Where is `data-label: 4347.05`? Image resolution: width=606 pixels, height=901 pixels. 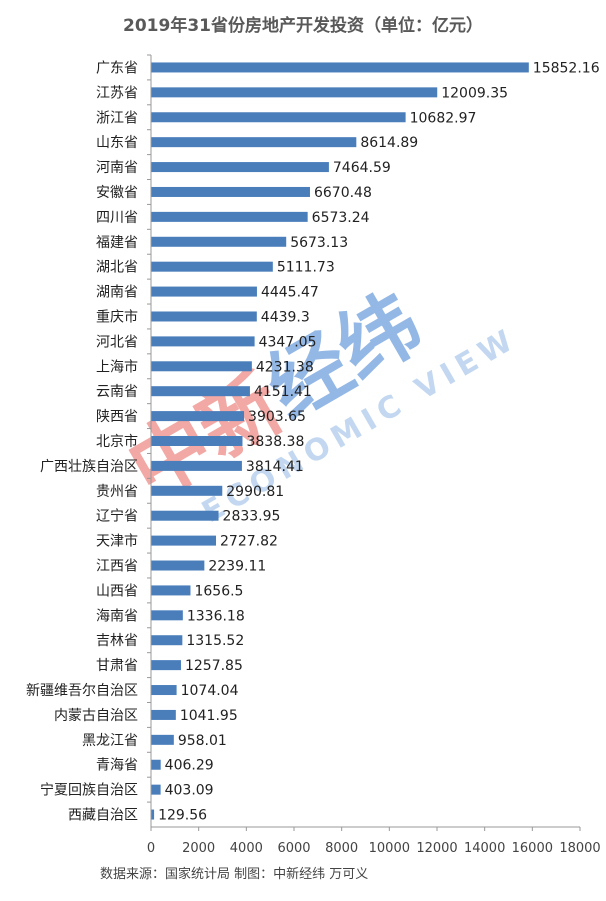 data-label: 4347.05 is located at coordinates (288, 342).